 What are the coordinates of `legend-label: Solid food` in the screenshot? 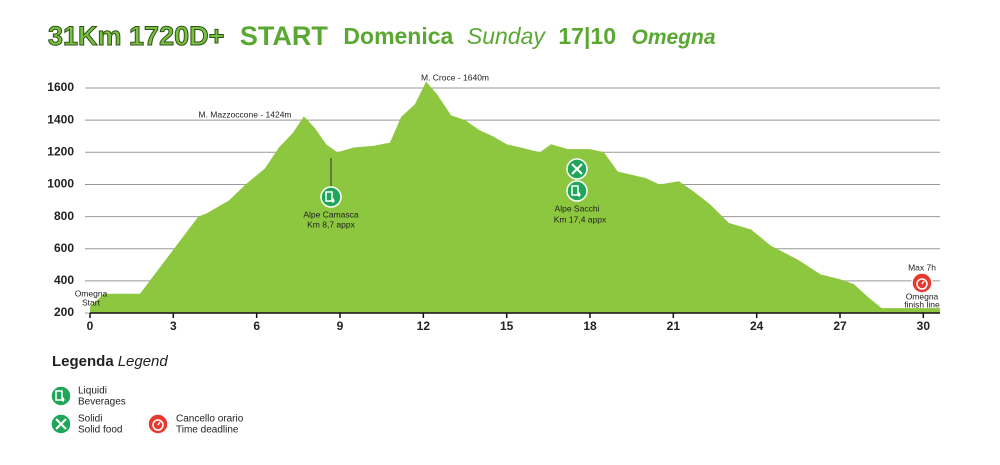 It's located at (100, 430).